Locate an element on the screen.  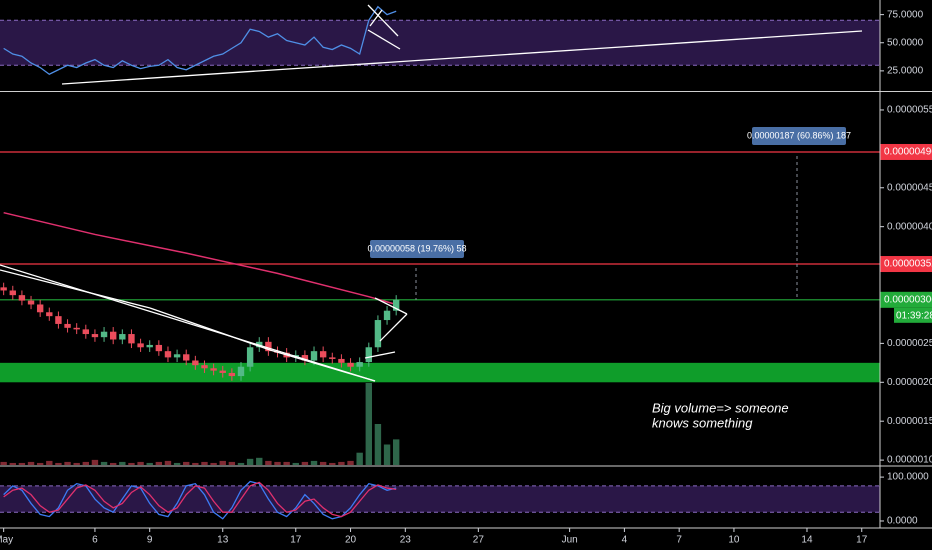
x-tick-label: 7 is located at coordinates (679, 540).